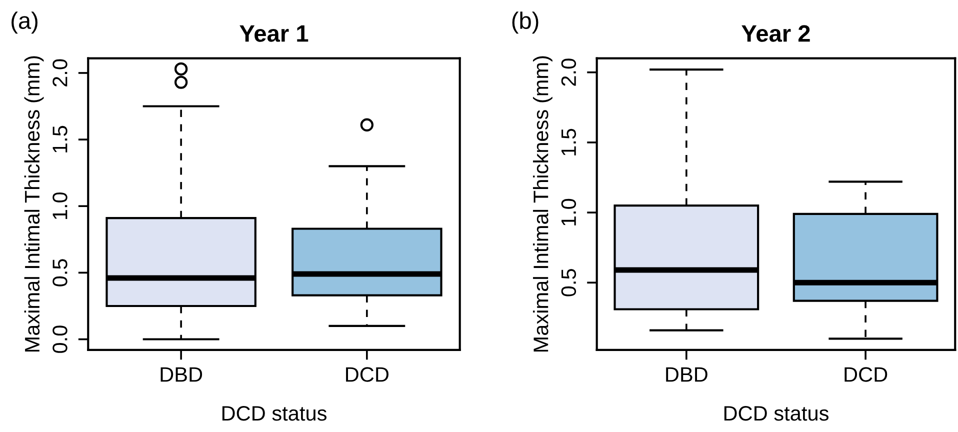 This screenshot has width=958, height=432. What do you see at coordinates (776, 33) in the screenshot?
I see `chart-title: Year 2` at bounding box center [776, 33].